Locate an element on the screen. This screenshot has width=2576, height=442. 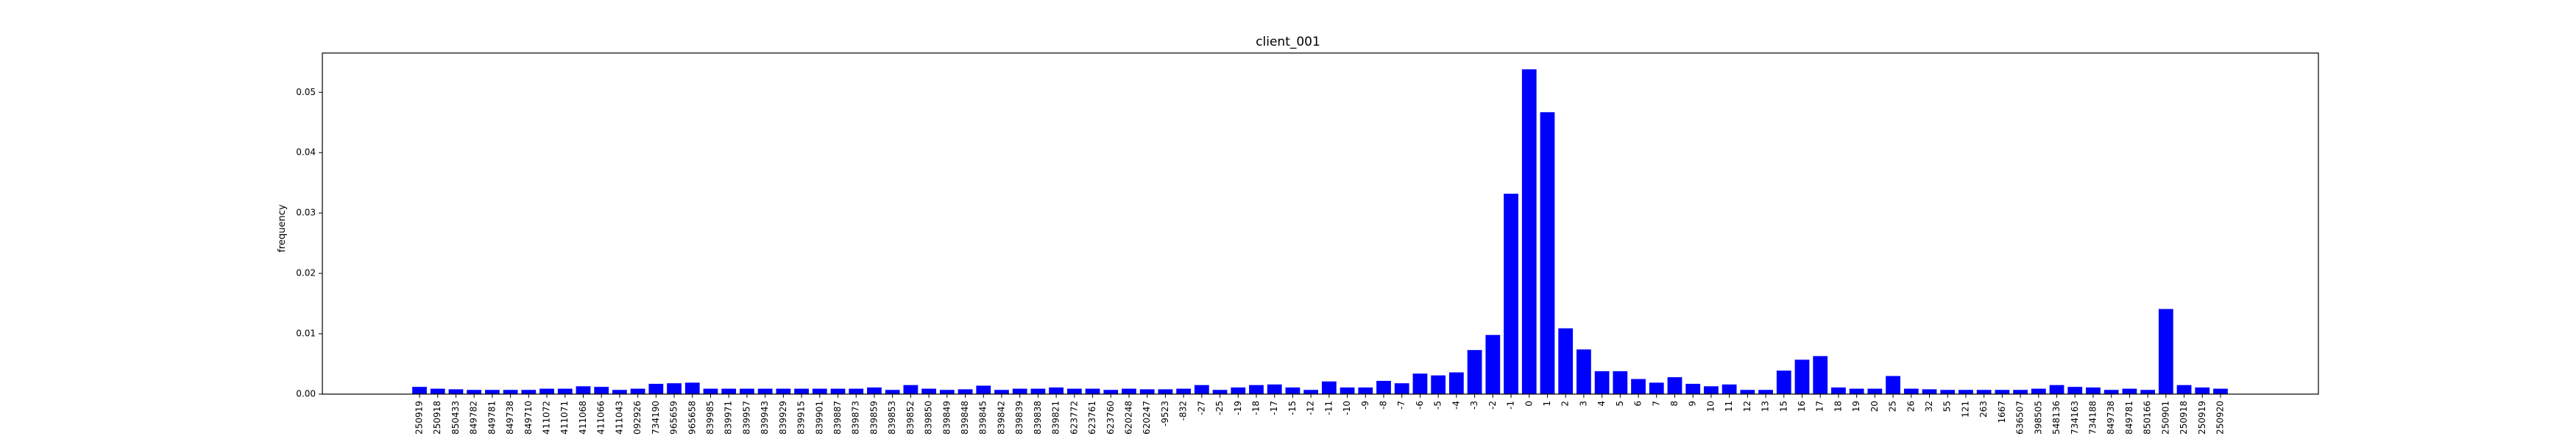
x-tick-label: -9 is located at coordinates (1365, 406).